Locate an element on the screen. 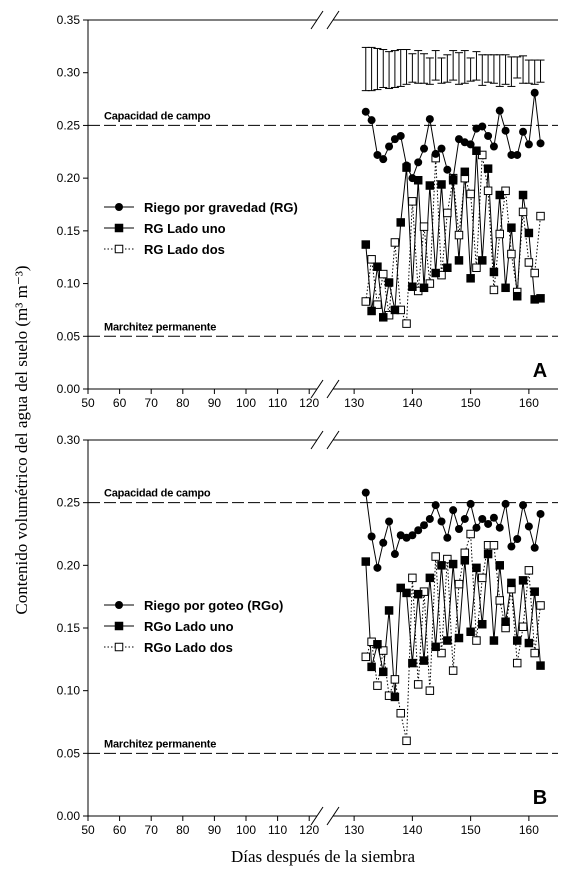 The height and width of the screenshot is (873, 562). x-tick-label: 70 is located at coordinates (152, 403).